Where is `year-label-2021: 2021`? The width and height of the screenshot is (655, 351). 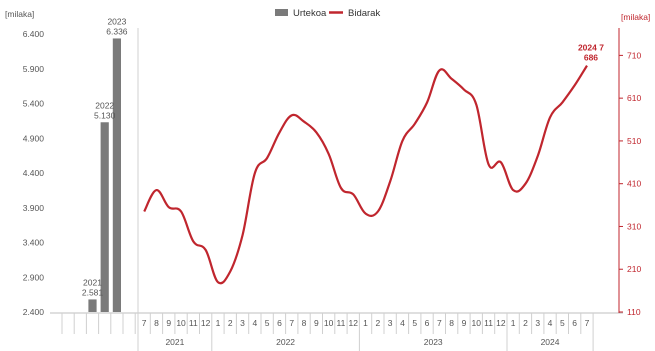
year-label-2021: 2021 is located at coordinates (174, 342).